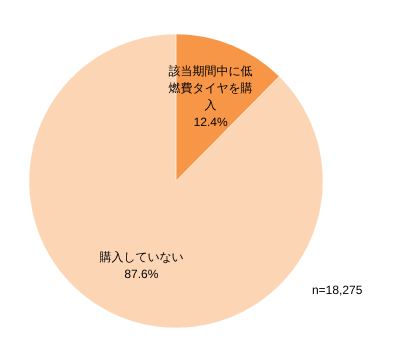 The height and width of the screenshot is (352, 399). Describe the element at coordinates (211, 122) in the screenshot. I see `data-label: 12.4%` at that location.